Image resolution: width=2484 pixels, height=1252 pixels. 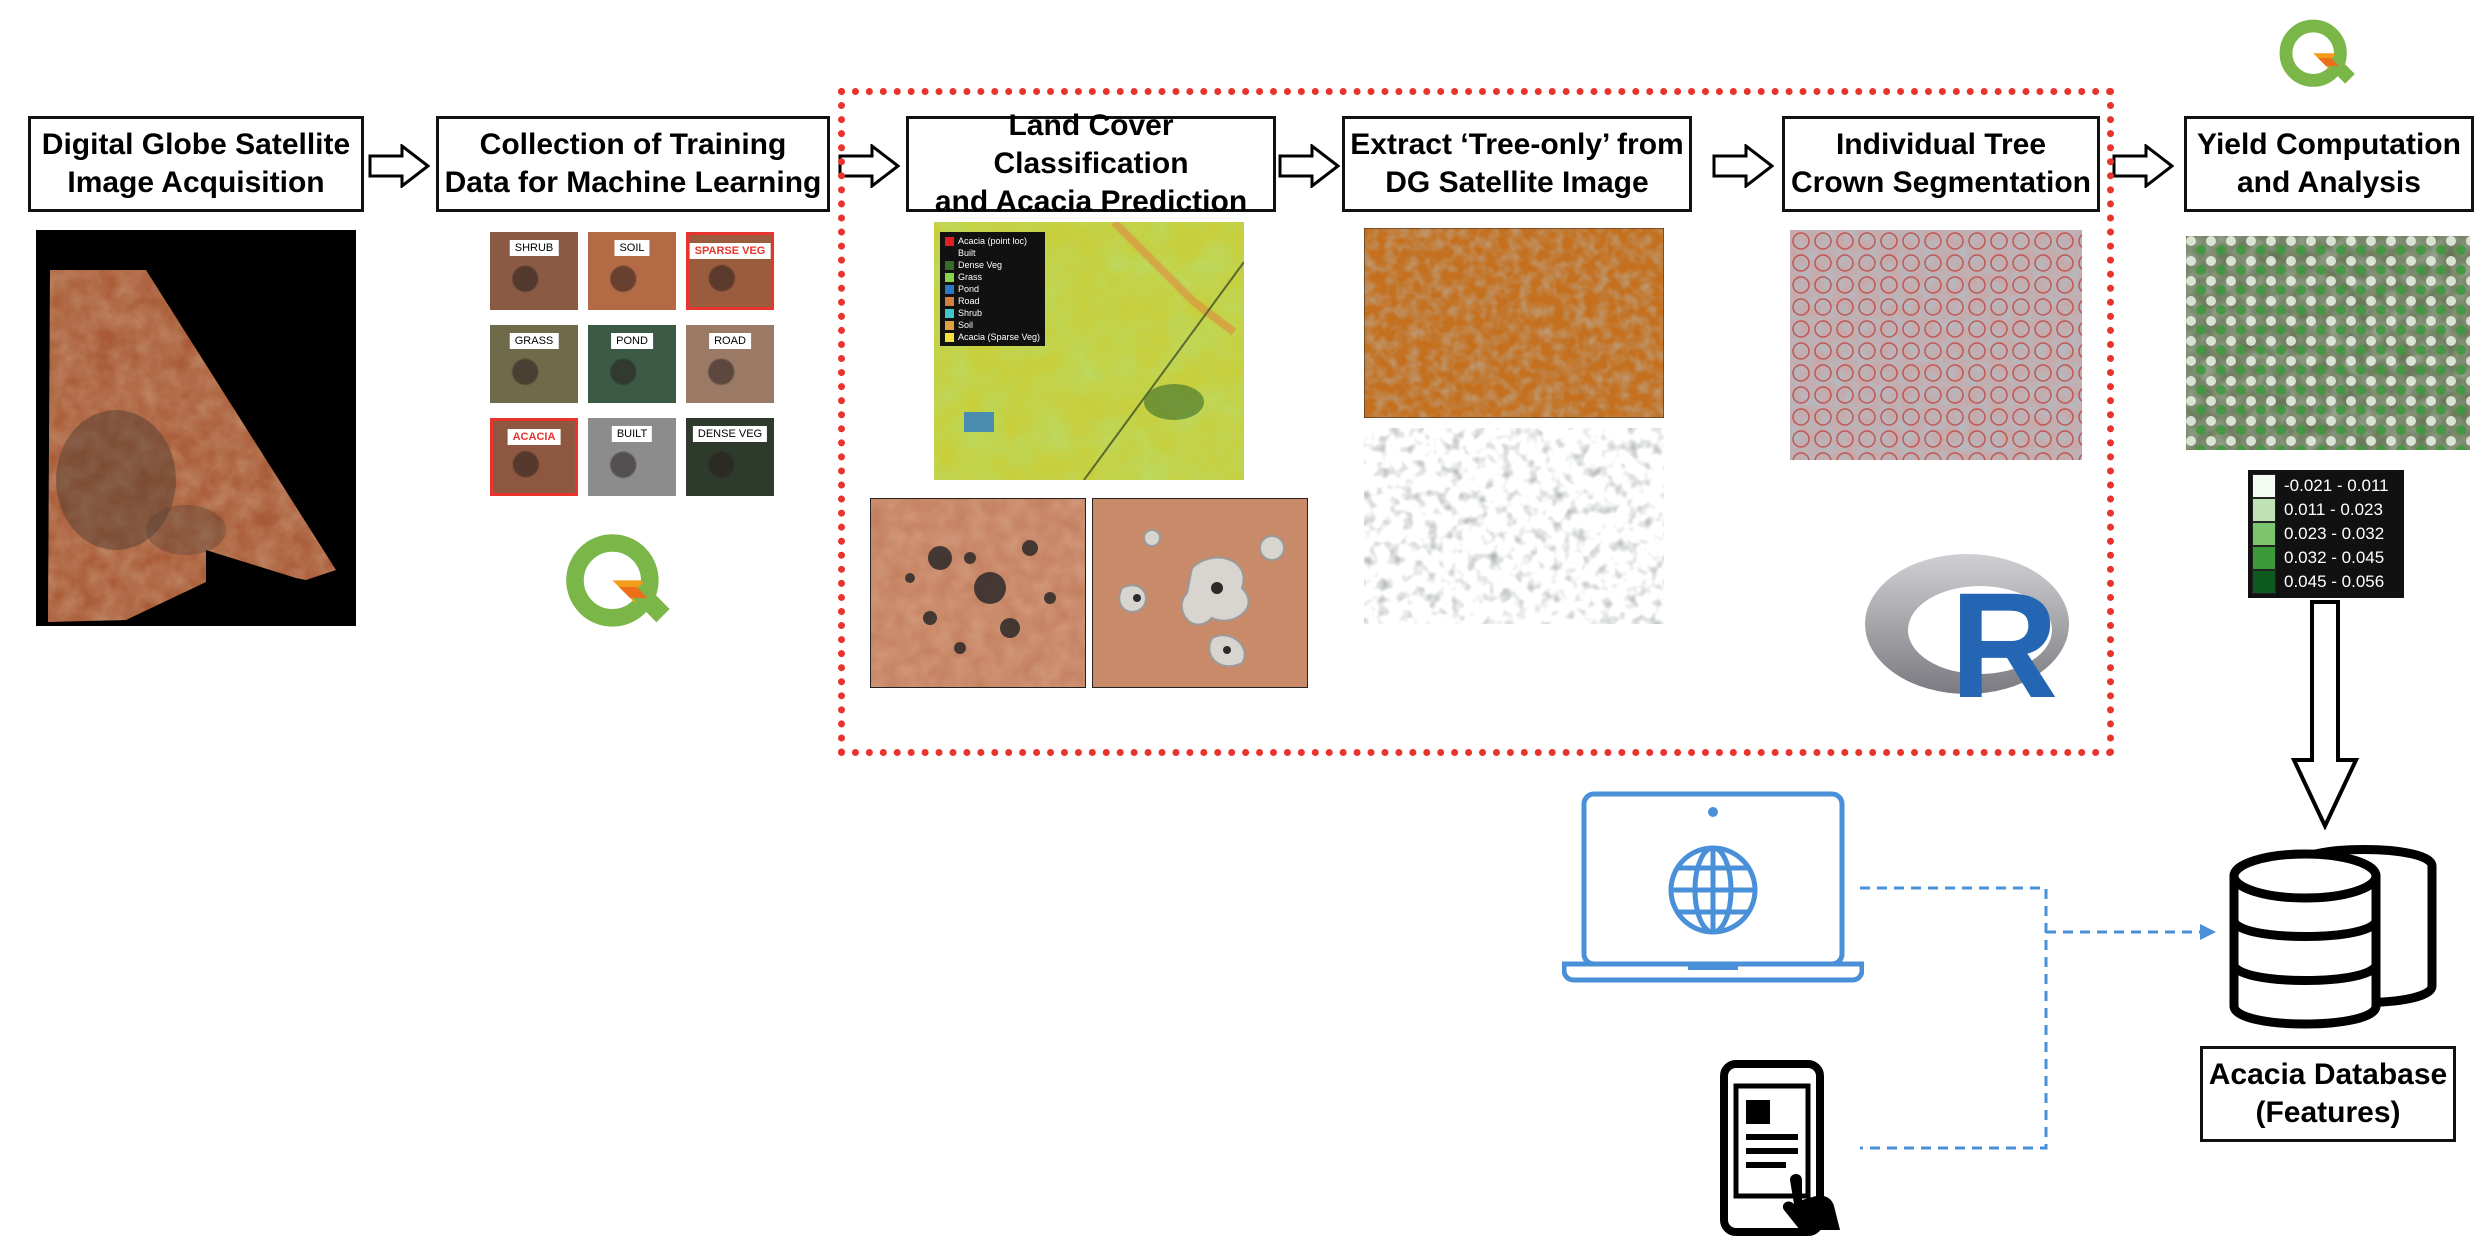 What do you see at coordinates (196, 182) in the screenshot?
I see `step-acquisition-line2: Image Acquisition` at bounding box center [196, 182].